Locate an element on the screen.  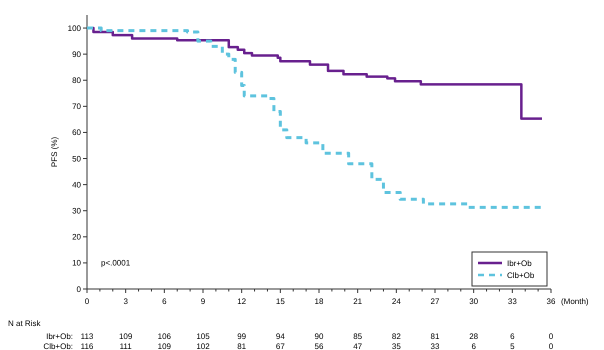
legend-label: Ibr+Ob is located at coordinates (519, 263).